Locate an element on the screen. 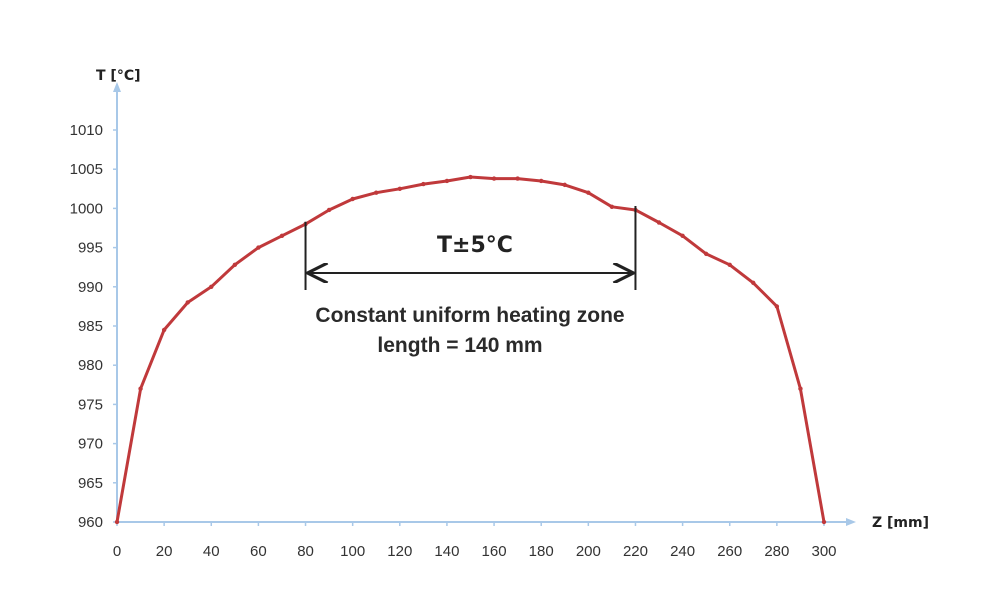  x-tick-label: 300 is located at coordinates (823, 551).